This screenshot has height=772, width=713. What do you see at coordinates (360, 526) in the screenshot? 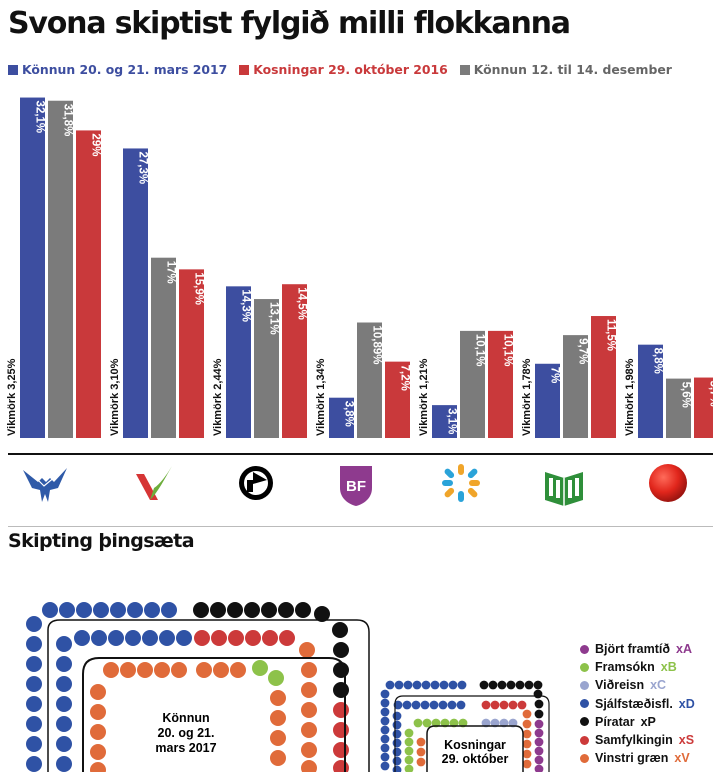
I see `section-divider` at bounding box center [360, 526].